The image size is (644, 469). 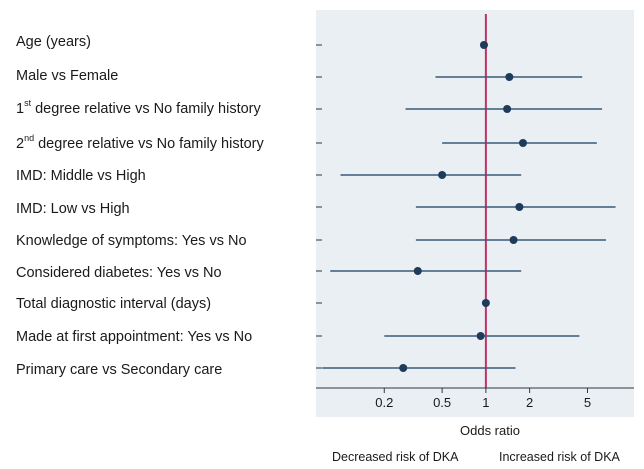 I want to click on row-label-imd-low: IMD: Low vs High, so click(x=73, y=209).